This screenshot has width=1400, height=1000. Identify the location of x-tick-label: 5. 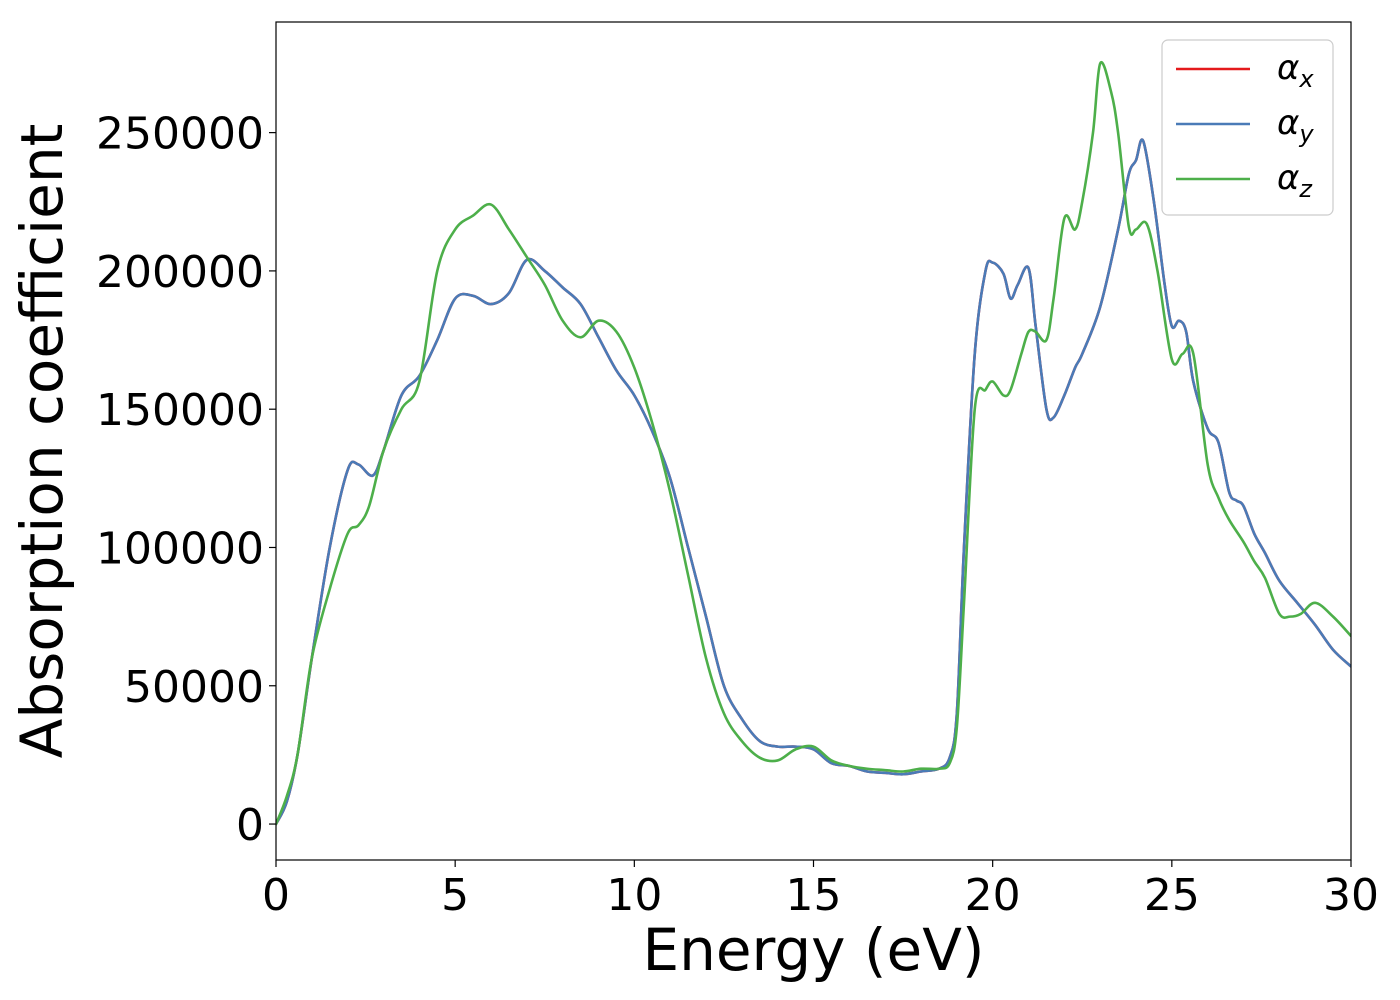
(455, 895).